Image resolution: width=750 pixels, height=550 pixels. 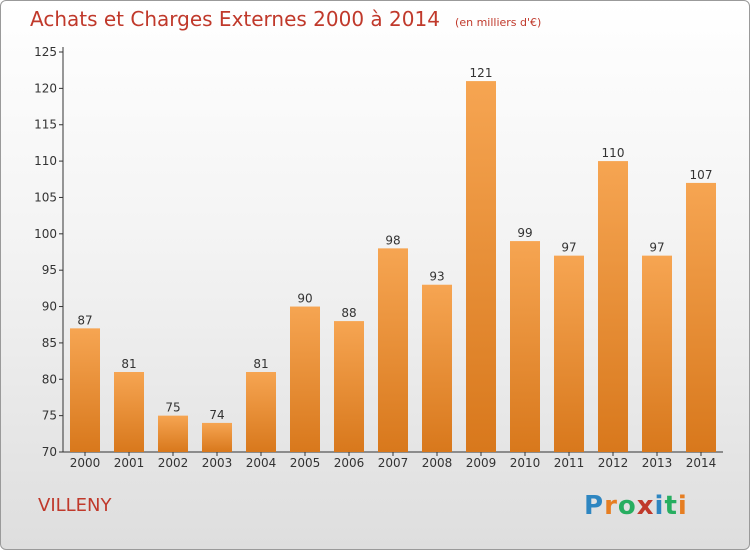 What do you see at coordinates (304, 299) in the screenshot?
I see `bar-value-label: 90` at bounding box center [304, 299].